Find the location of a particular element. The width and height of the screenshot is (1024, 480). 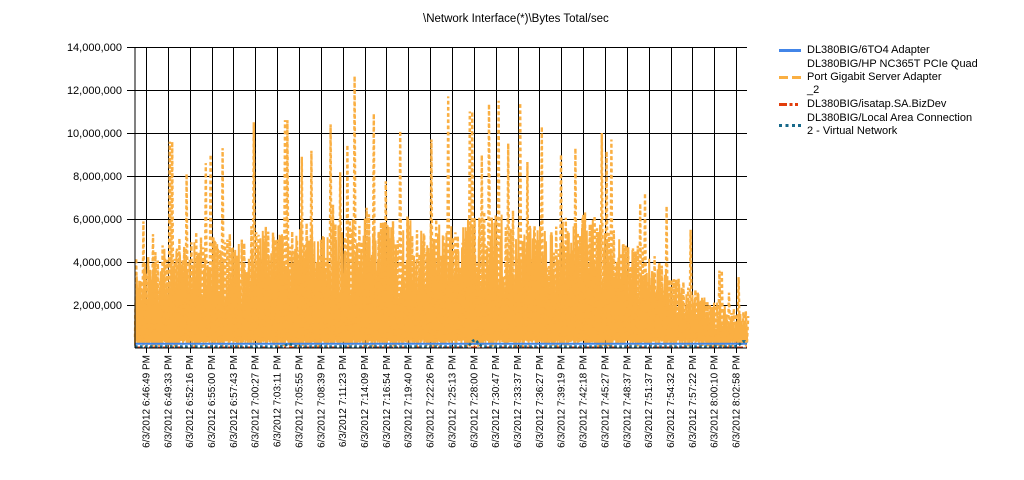

svg-text: 6/3/2012 7:45:27 PM is located at coordinates (605, 401).